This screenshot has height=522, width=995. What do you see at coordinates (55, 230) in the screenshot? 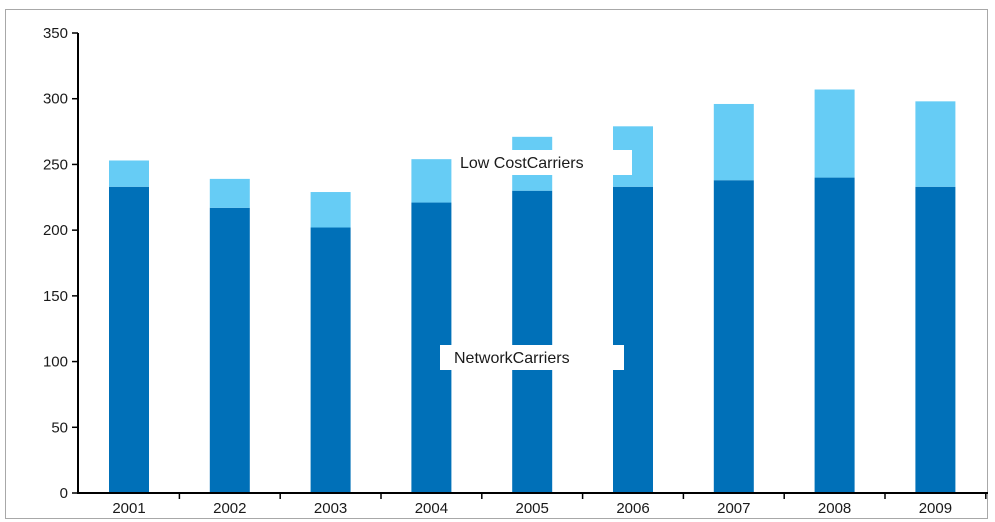
I see `y-tick-label-200: 200` at bounding box center [55, 230].